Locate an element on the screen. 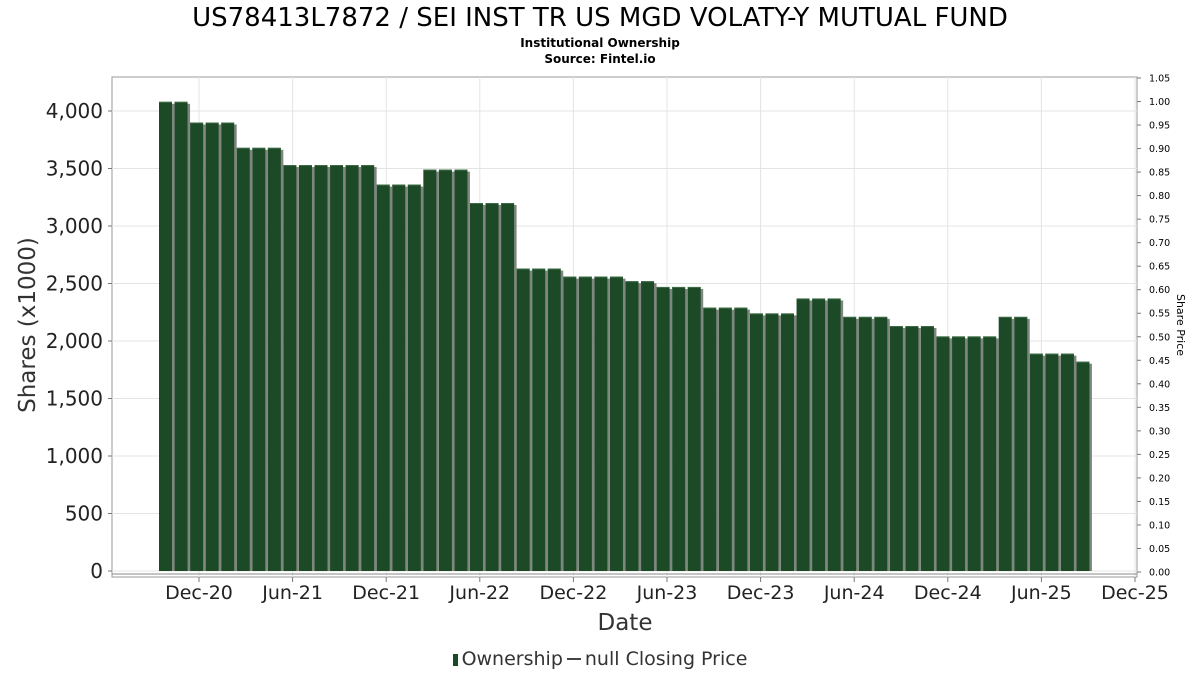 This screenshot has width=1200, height=675. y-right-tick-label: 0.10 is located at coordinates (1159, 525).